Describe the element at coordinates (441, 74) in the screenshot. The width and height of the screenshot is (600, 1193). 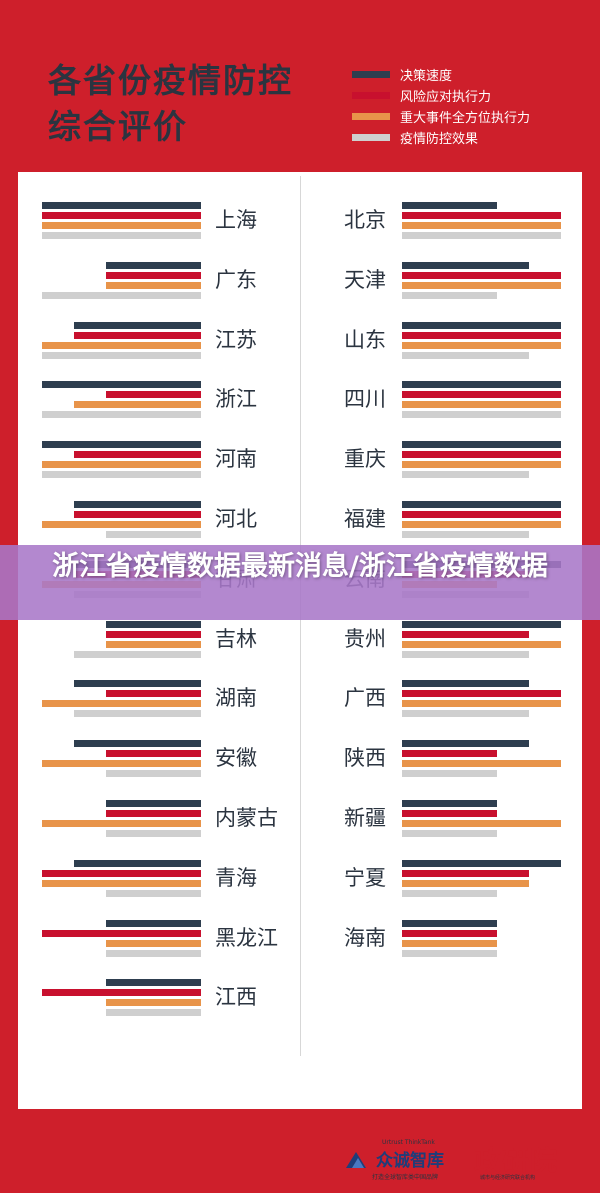
I see `legend-item: 决策速度` at that location.